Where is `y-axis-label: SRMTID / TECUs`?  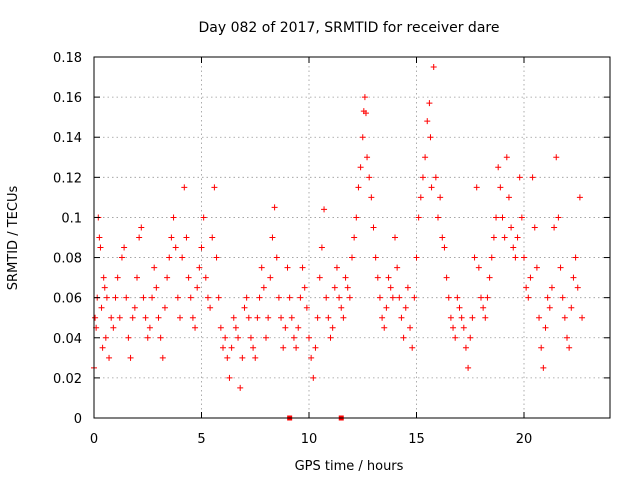
y-axis-label: SRMTID / TECUs is located at coordinates (13, 238).